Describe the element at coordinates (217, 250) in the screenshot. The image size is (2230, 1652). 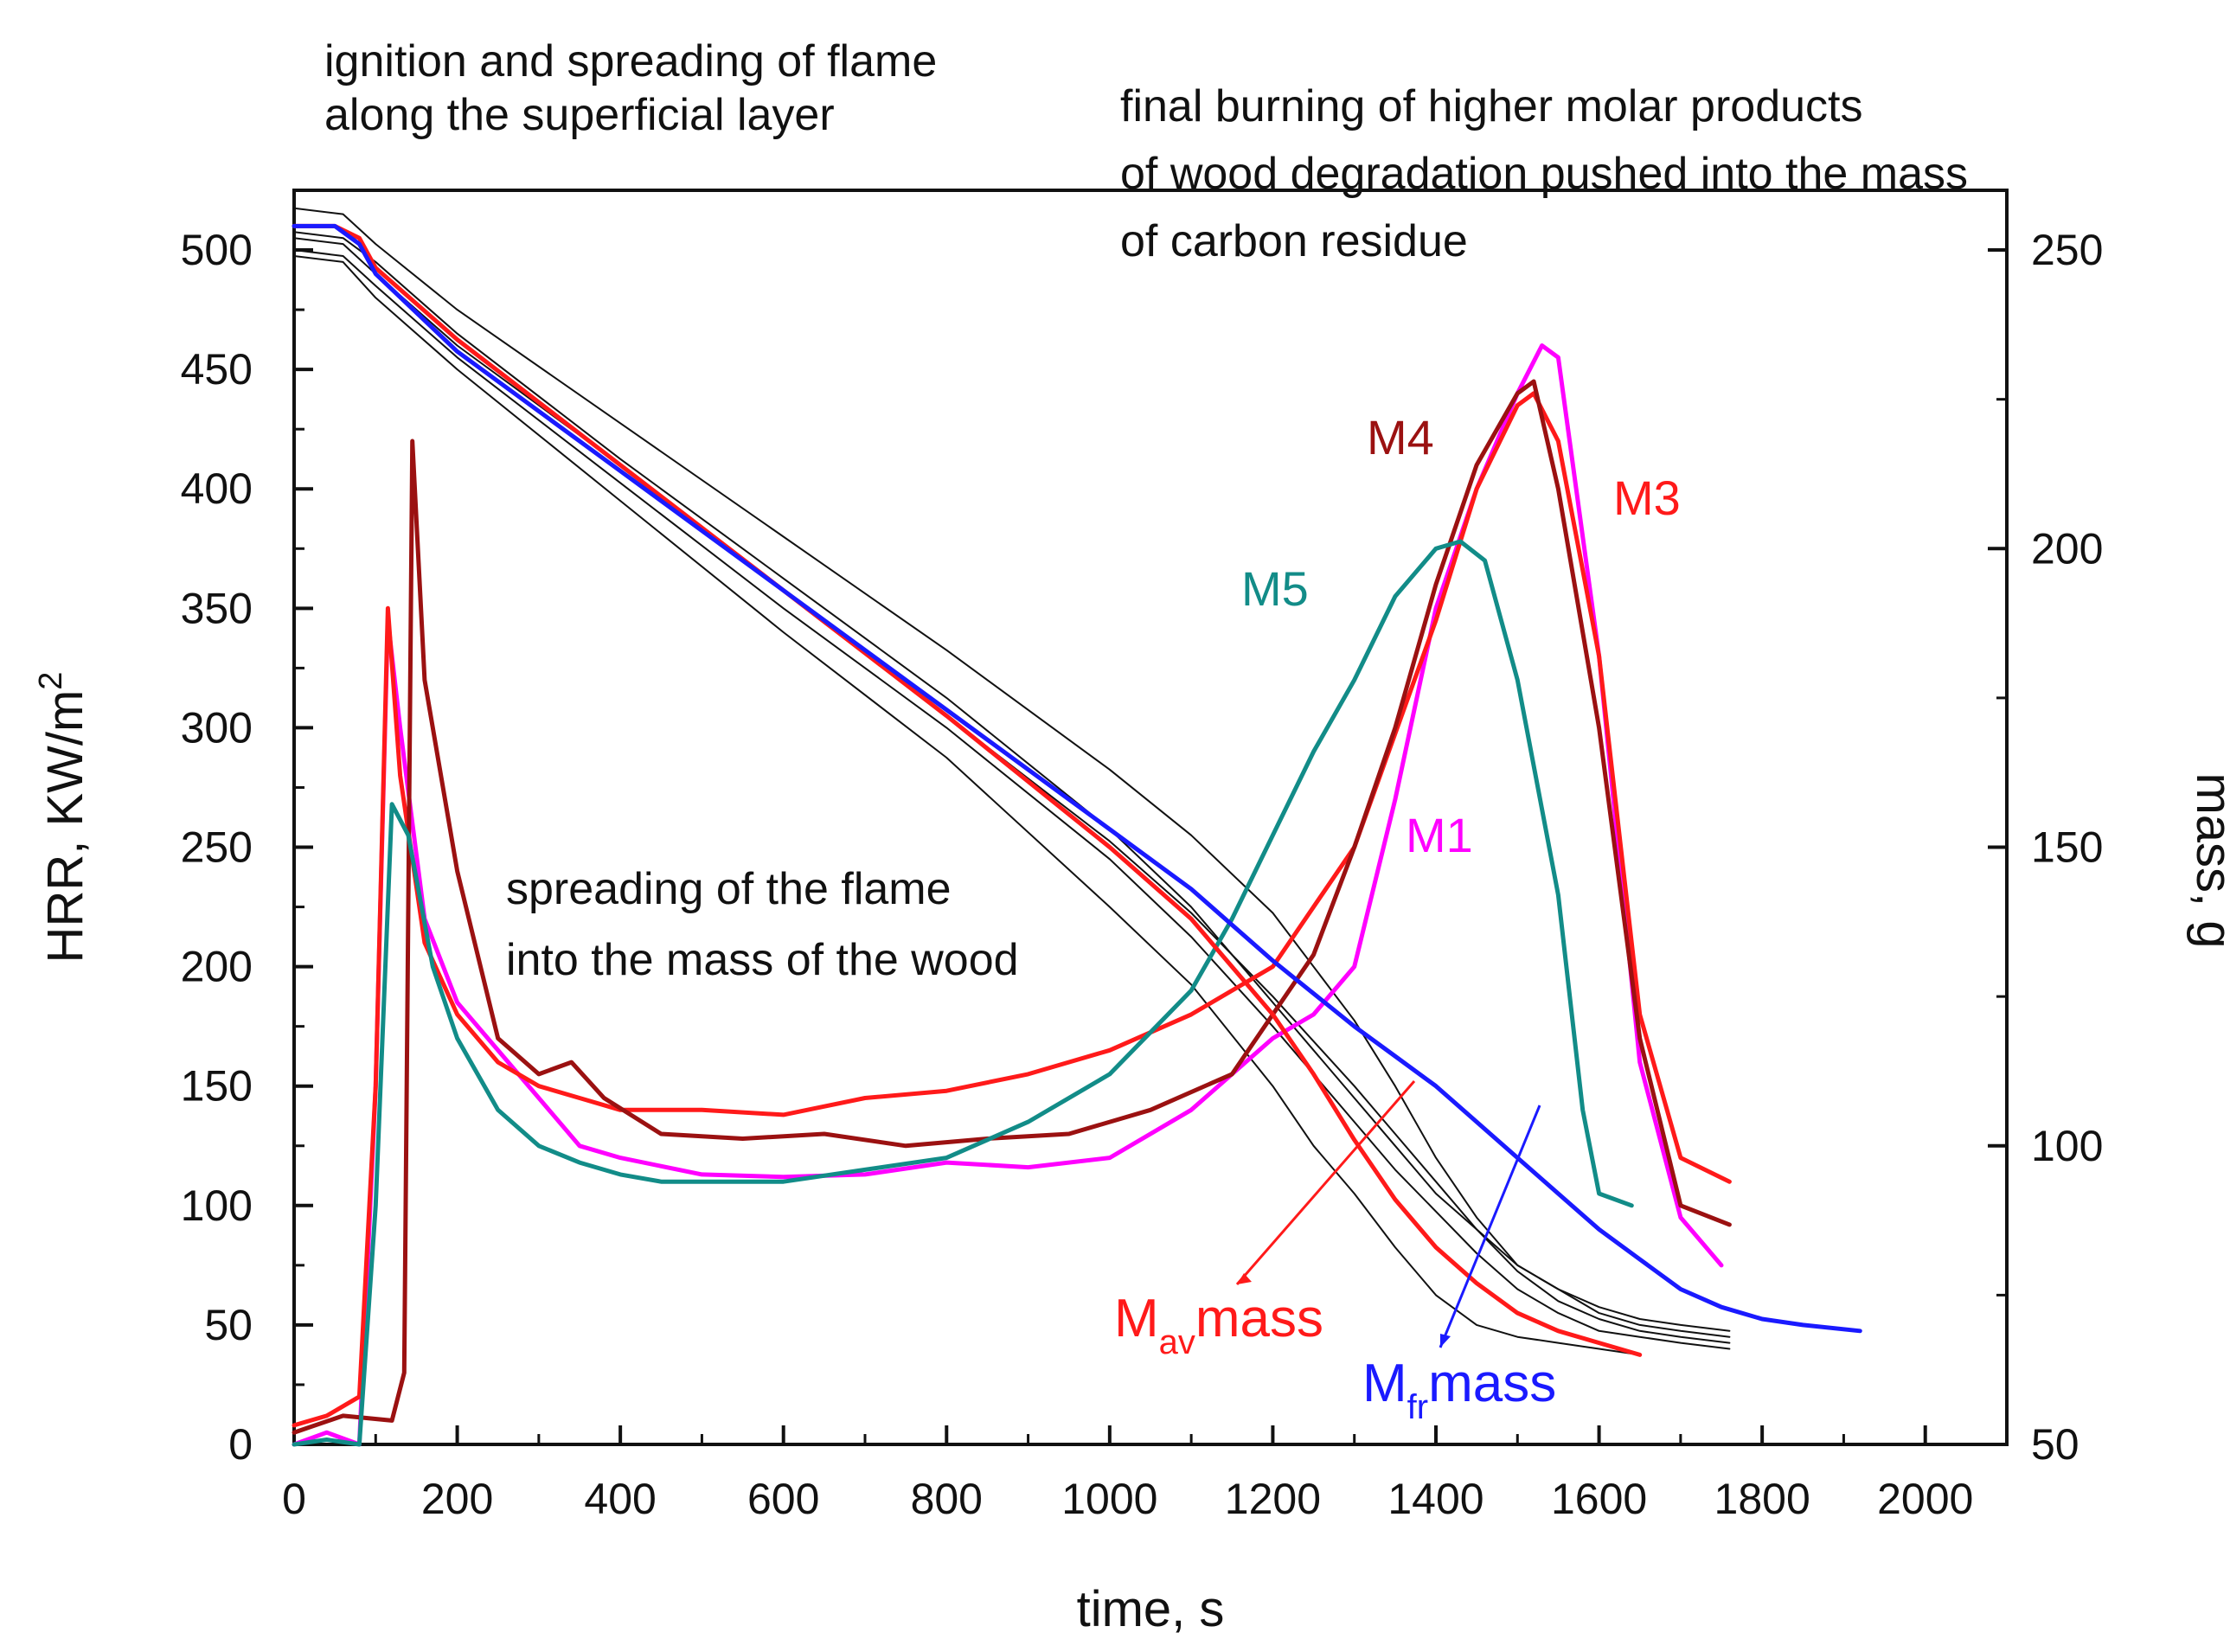
I see `y-tick-label: 500` at that location.